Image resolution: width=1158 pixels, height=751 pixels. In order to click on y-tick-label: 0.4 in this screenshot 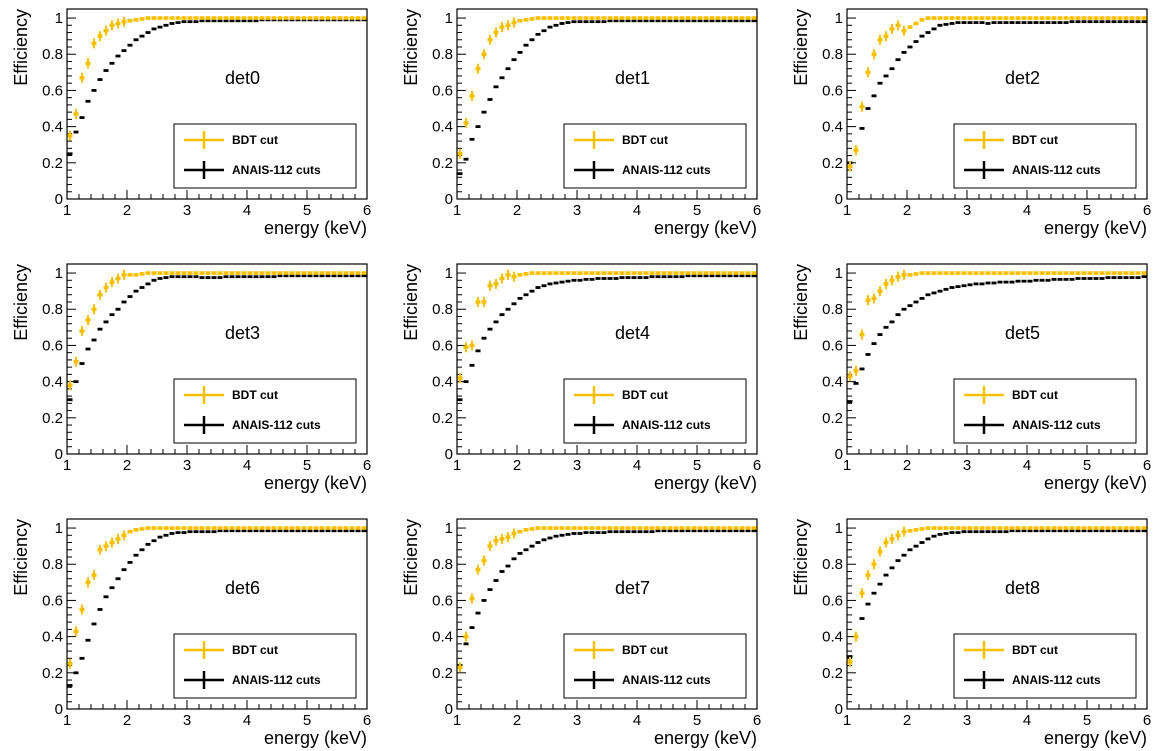, I will do `click(52, 127)`.